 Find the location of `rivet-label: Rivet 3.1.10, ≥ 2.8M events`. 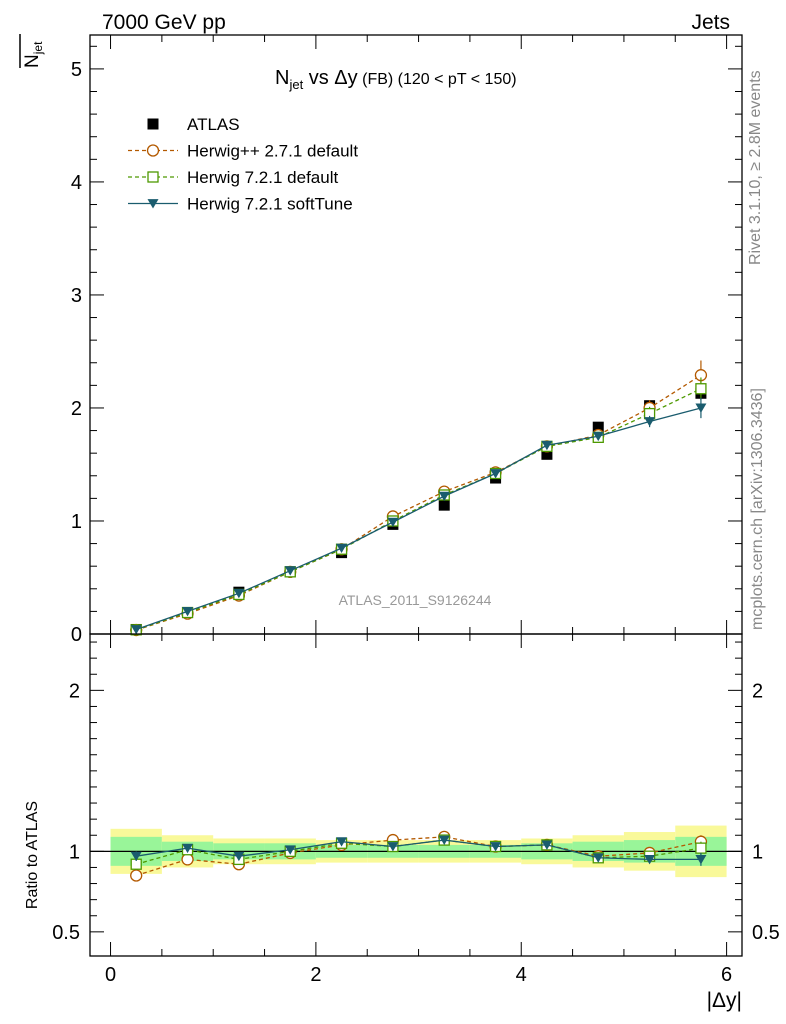

rivet-label: Rivet 3.1.10, ≥ 2.8M events is located at coordinates (755, 167).